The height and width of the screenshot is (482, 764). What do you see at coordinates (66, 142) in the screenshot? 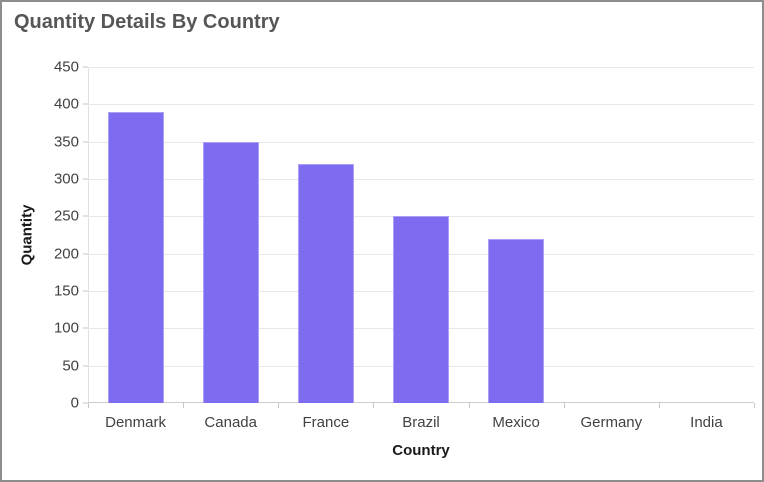
I see `y-axis-label: 350` at bounding box center [66, 142].